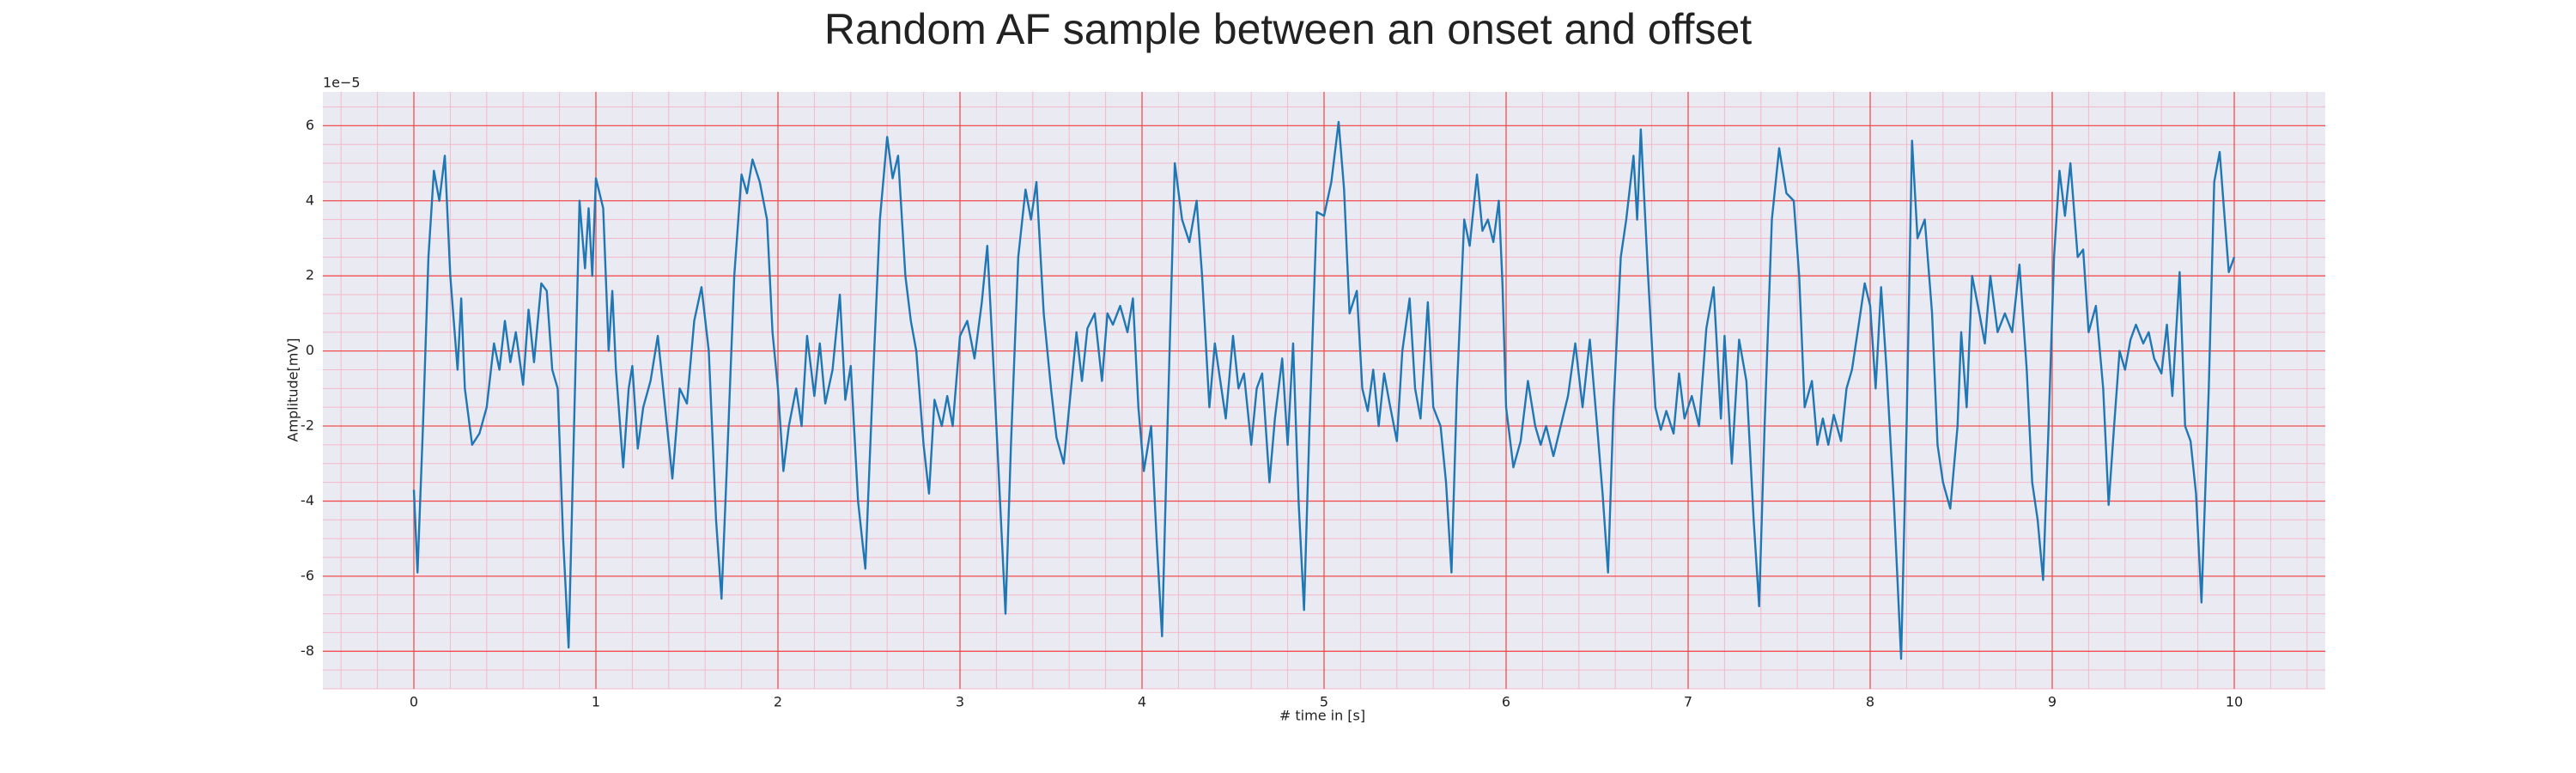 The height and width of the screenshot is (773, 2576). What do you see at coordinates (307, 425) in the screenshot?
I see `y-tick-label: -2` at bounding box center [307, 425].